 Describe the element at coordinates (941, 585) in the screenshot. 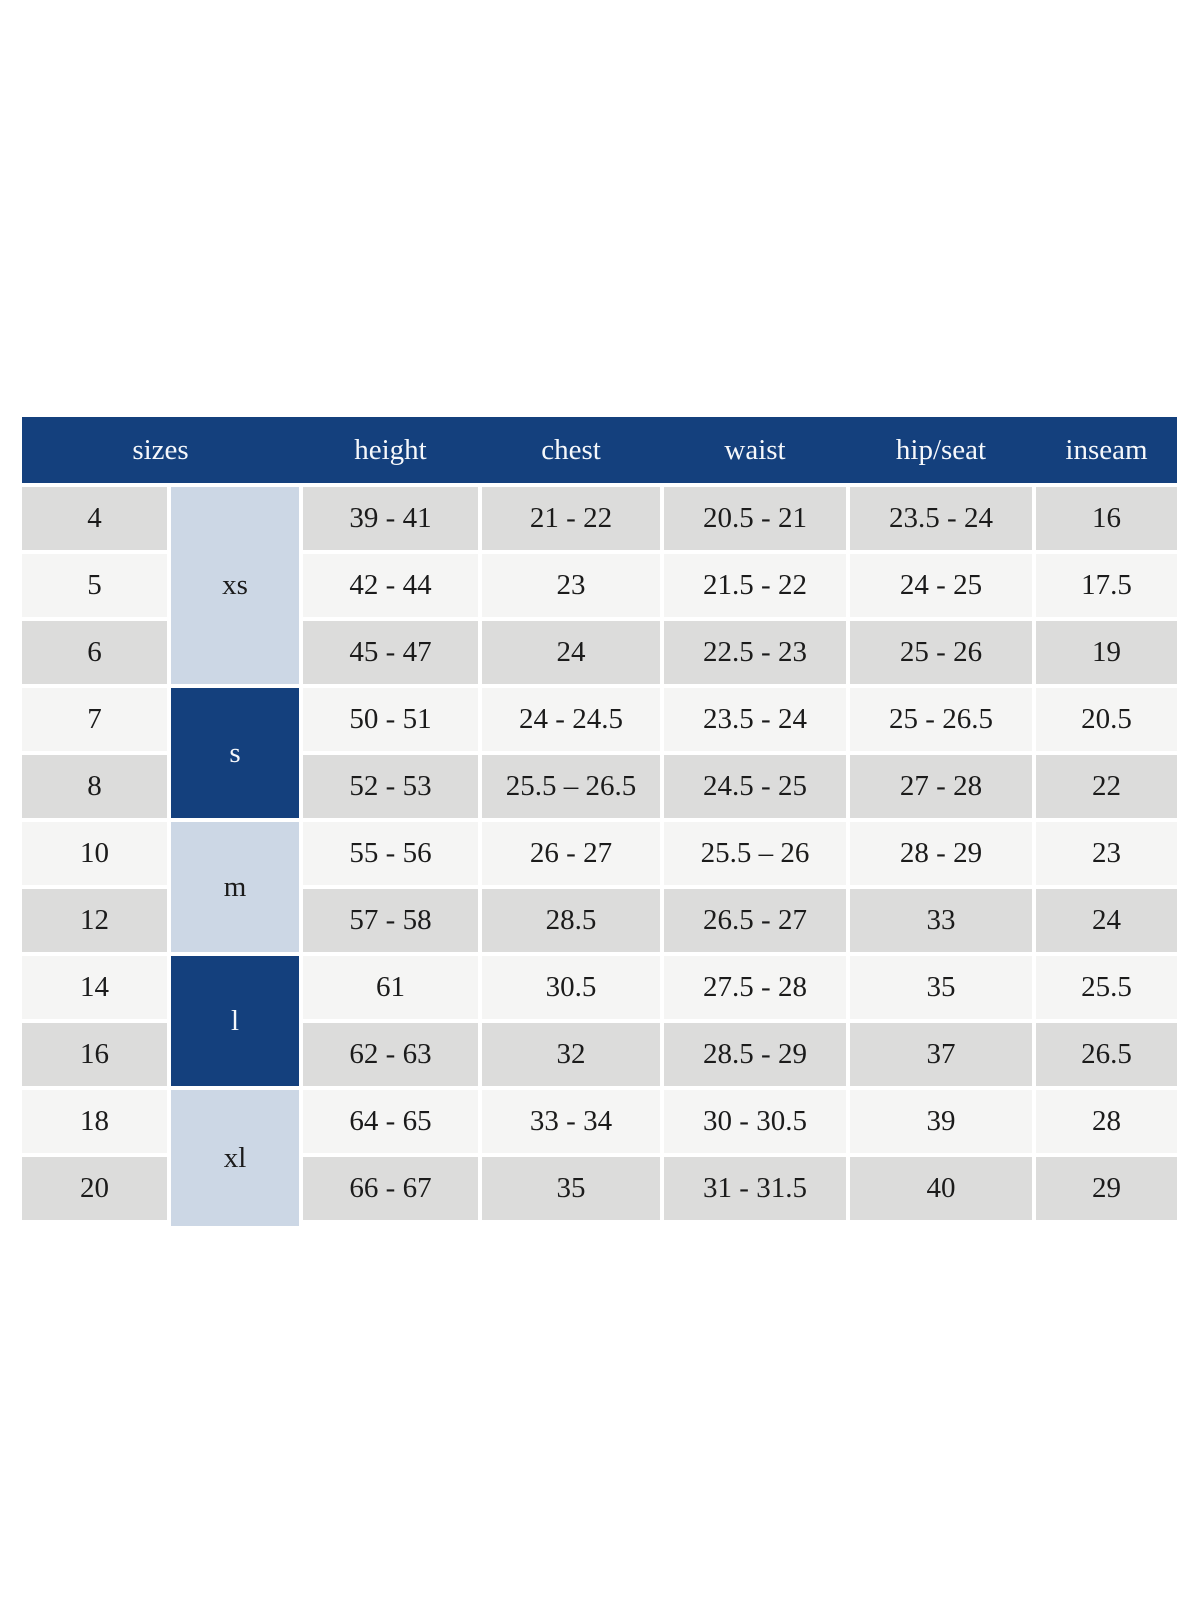

I see `cell-hip-seat: 24 - 25` at that location.